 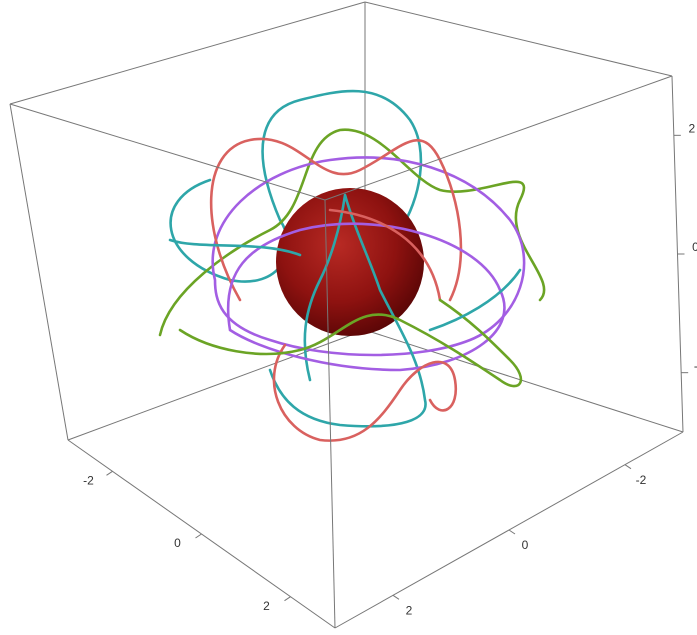 What do you see at coordinates (525, 545) in the screenshot?
I see `y-tick-label: 0` at bounding box center [525, 545].